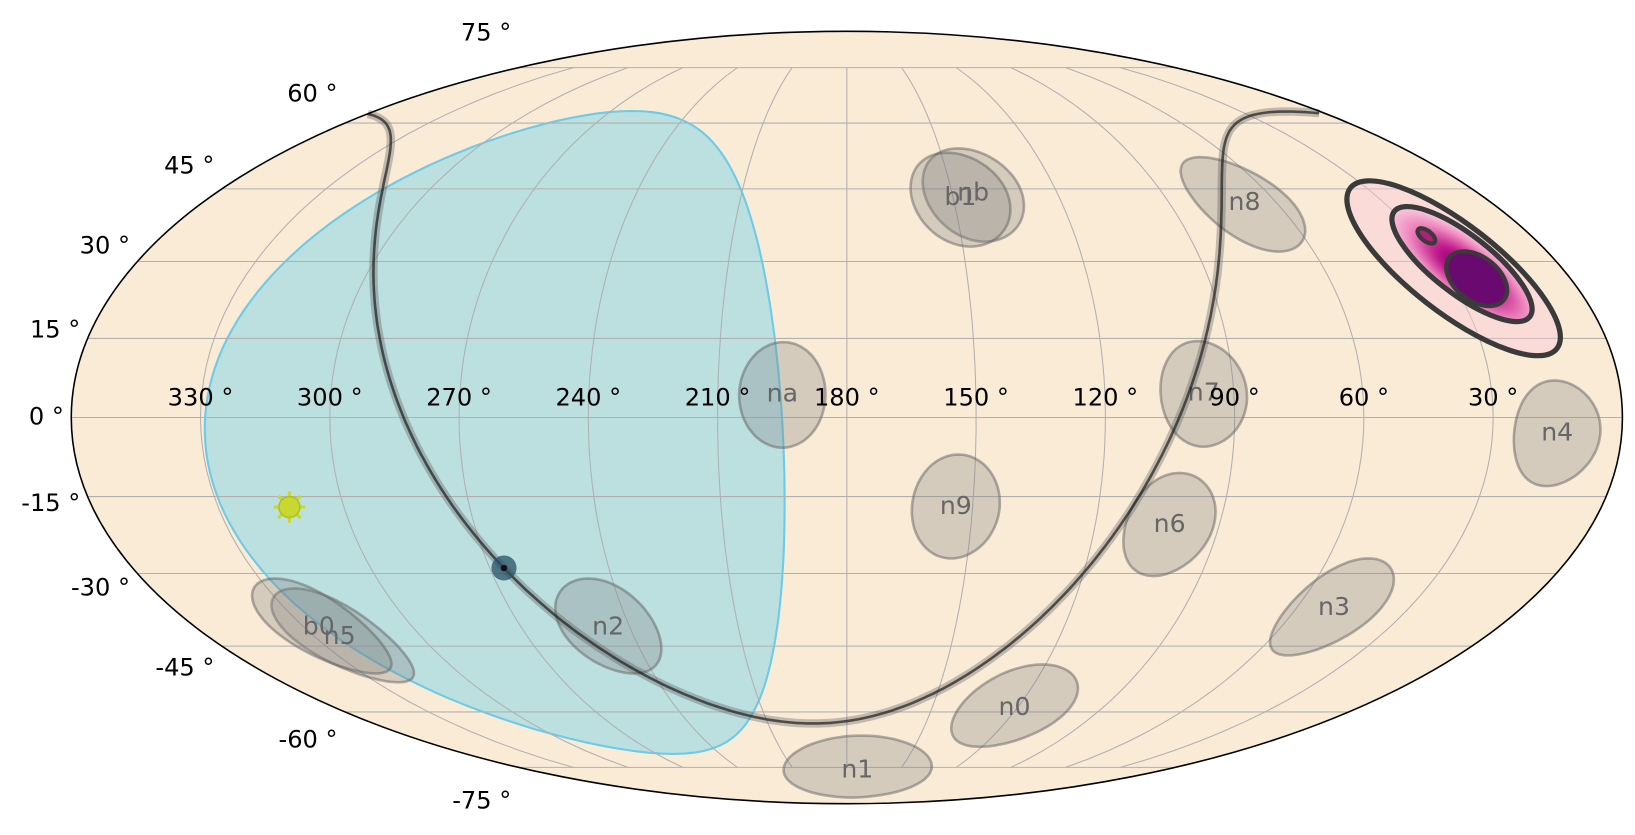 The width and height of the screenshot is (1635, 835). I want to click on lat-tick-label: -30 °, so click(100, 588).